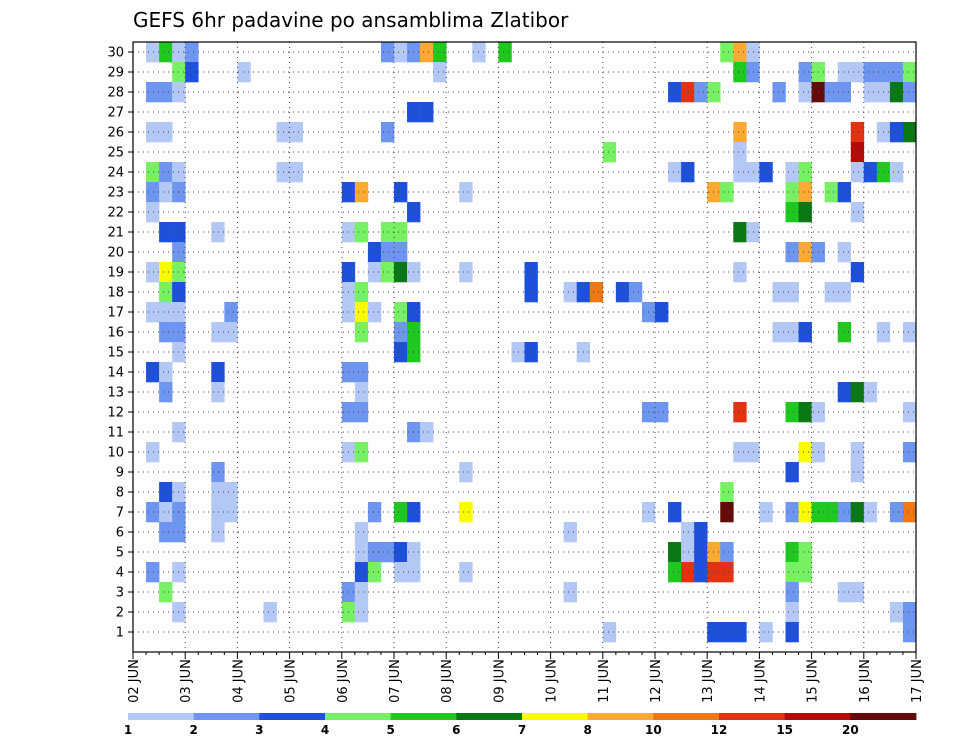 The width and height of the screenshot is (960, 742). Describe the element at coordinates (120, 473) in the screenshot. I see `y-tick-label: 9` at that location.